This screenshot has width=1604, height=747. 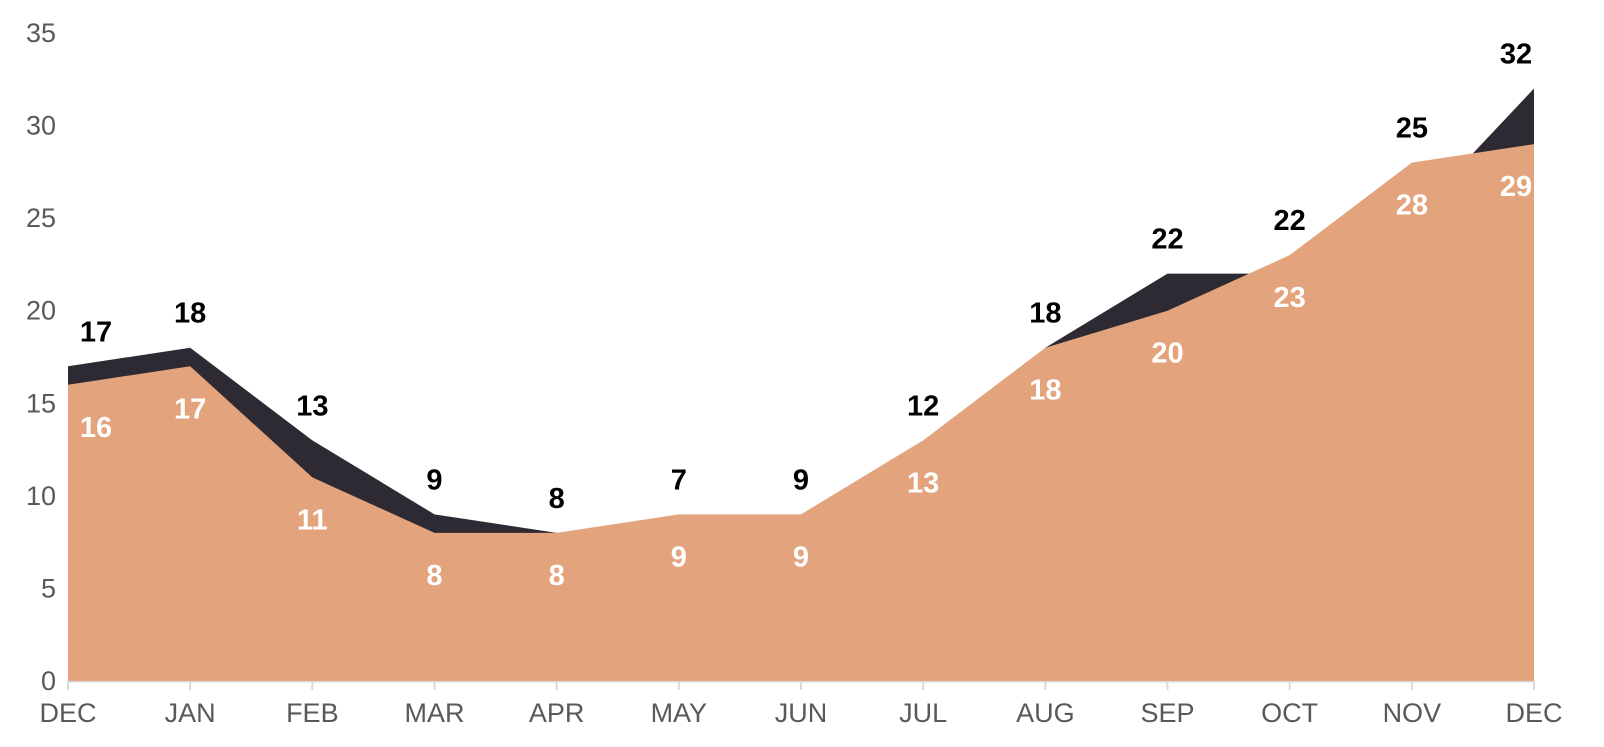 What do you see at coordinates (435, 713) in the screenshot?
I see `x-axis-label: MAR` at bounding box center [435, 713].